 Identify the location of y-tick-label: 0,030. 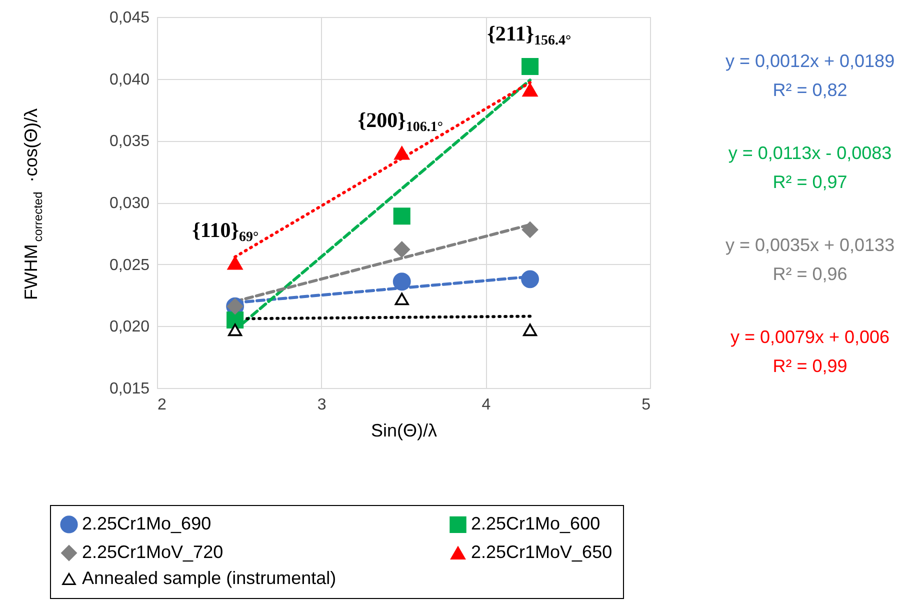
(129, 203).